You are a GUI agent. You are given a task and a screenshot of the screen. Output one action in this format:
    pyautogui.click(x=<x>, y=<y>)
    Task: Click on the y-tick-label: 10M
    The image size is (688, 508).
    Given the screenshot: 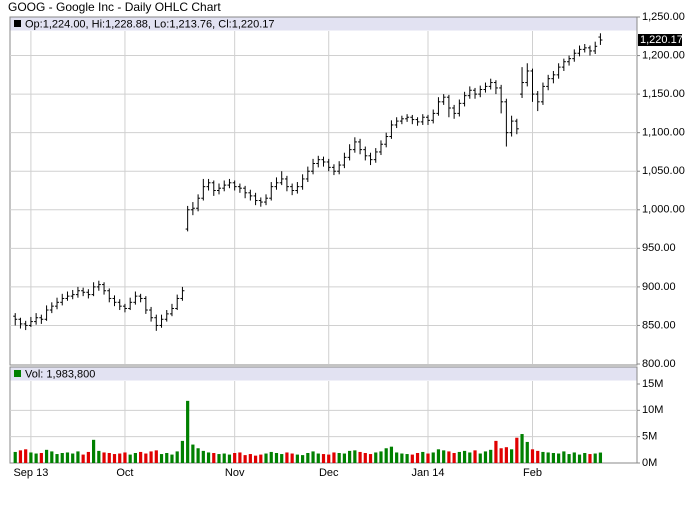 What is the action you would take?
    pyautogui.click(x=652, y=410)
    